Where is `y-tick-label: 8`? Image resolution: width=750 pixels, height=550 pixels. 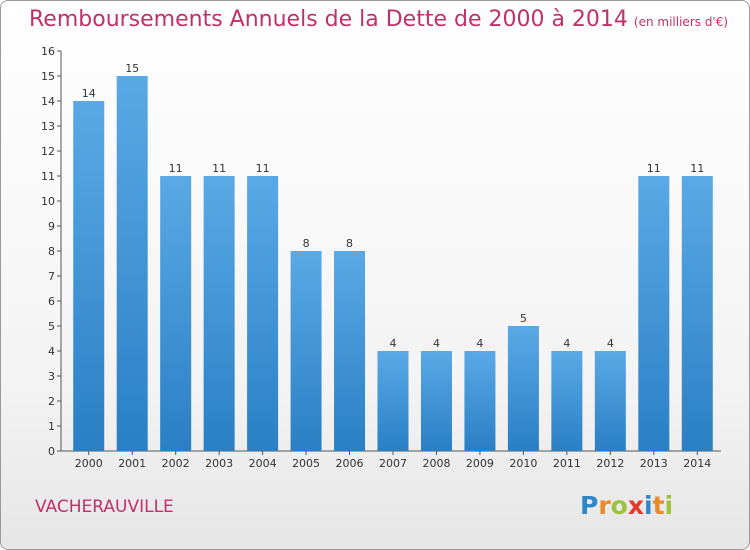 y-tick-label: 8 is located at coordinates (51, 251).